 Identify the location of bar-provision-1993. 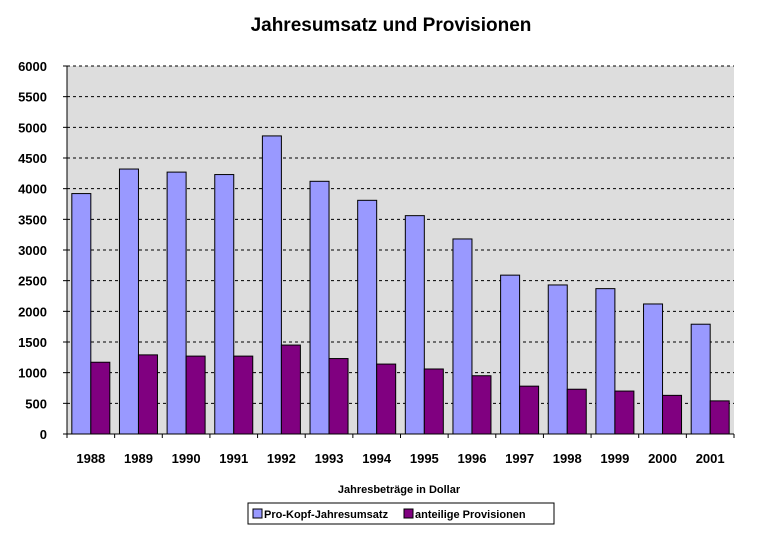
(338, 396).